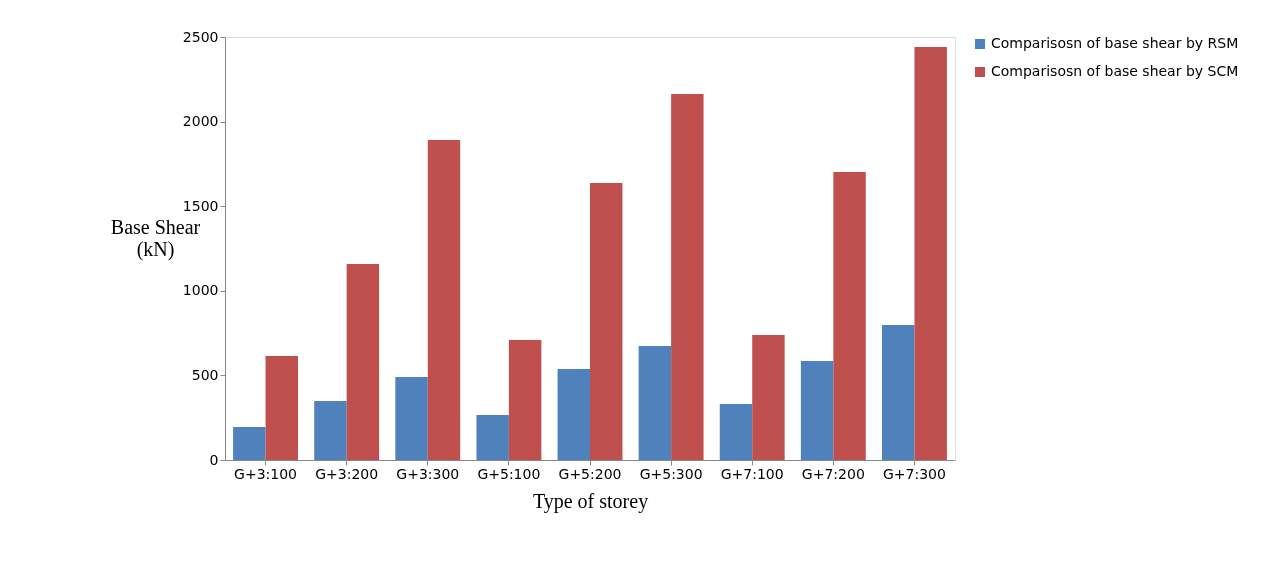 This screenshot has height=581, width=1264. I want to click on legend-label: Comparisosn of base shear by SCM, so click(1115, 71).